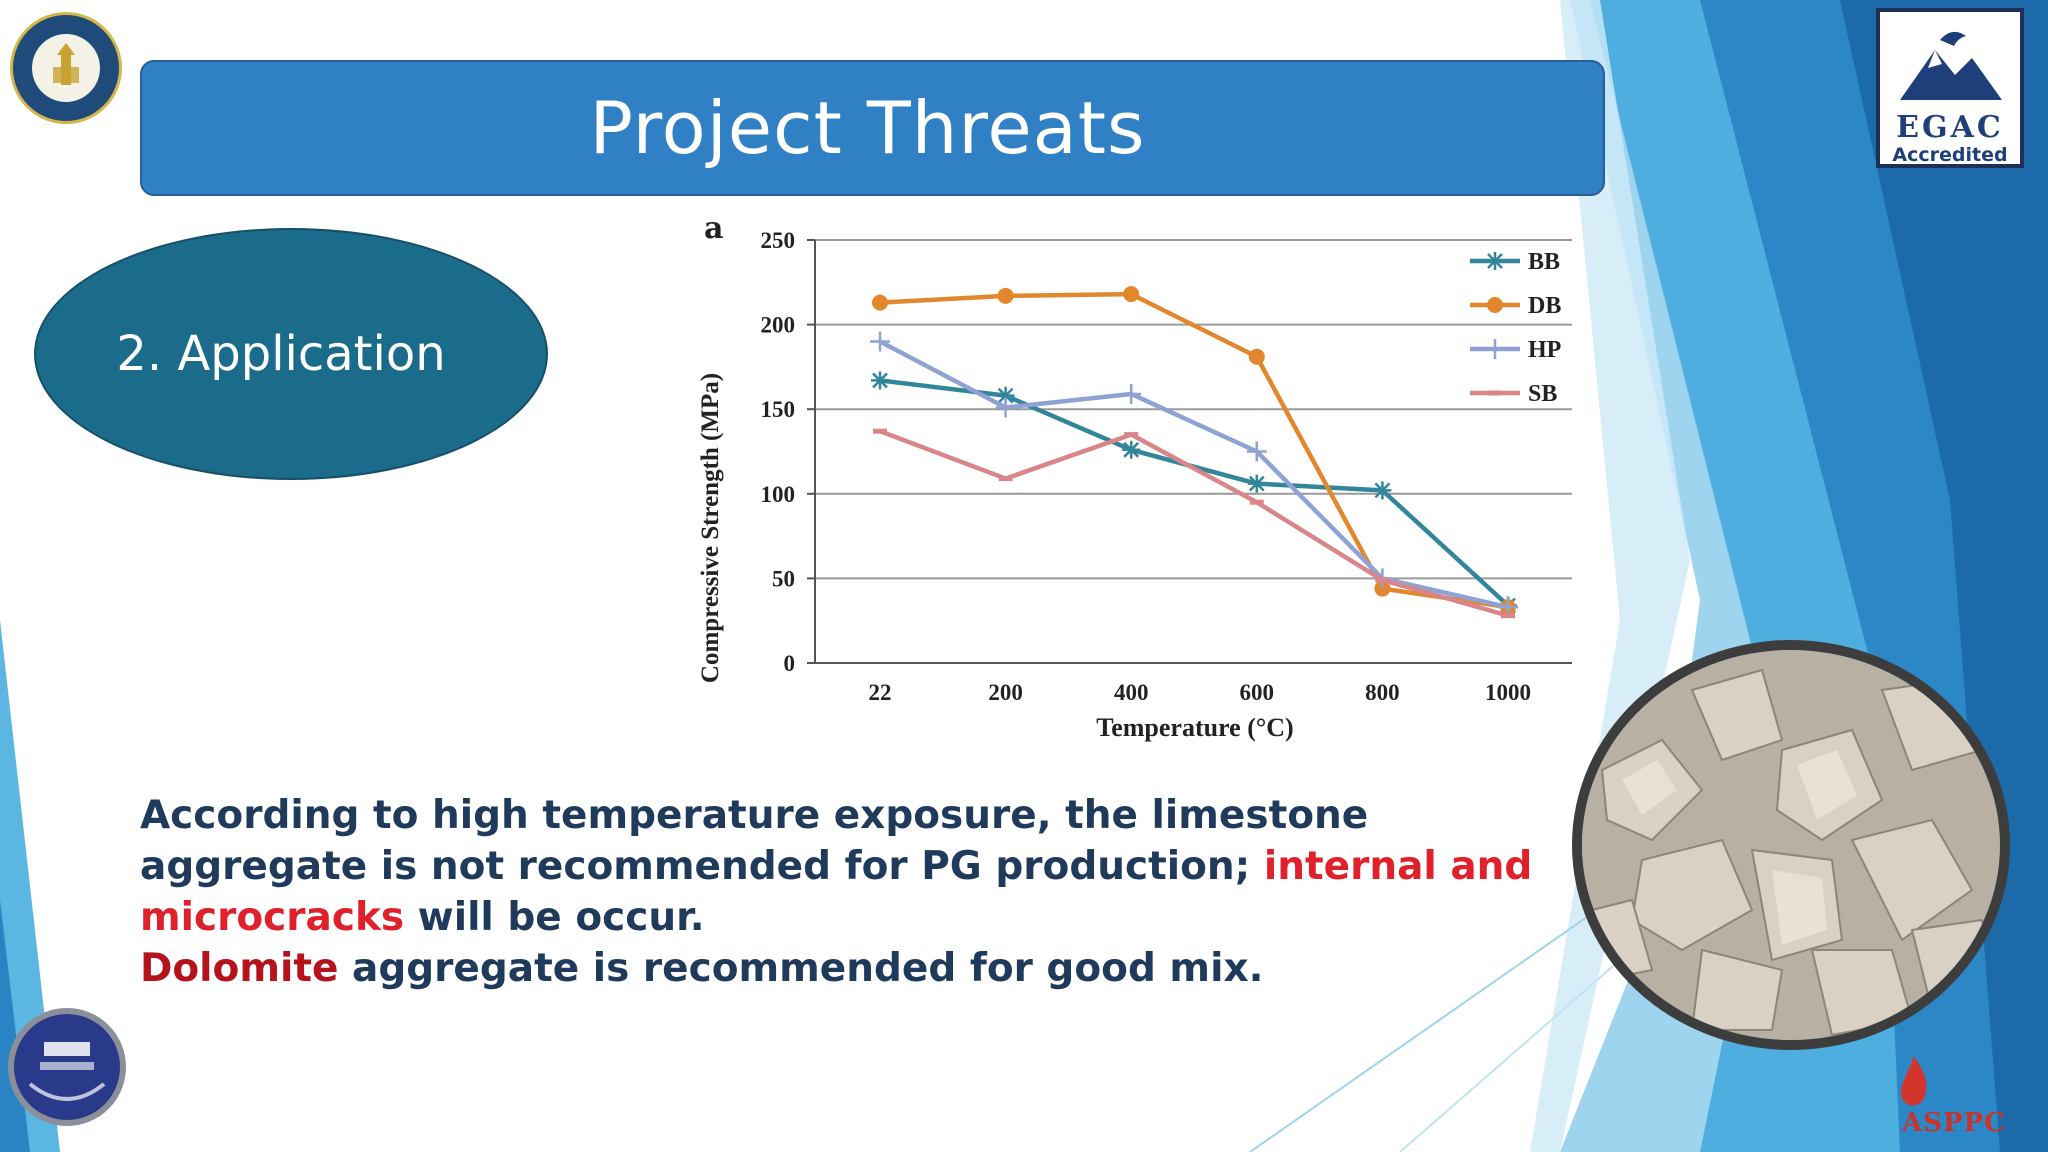 This screenshot has height=1152, width=2048. I want to click on legend-item-db: DB, so click(1515, 306).